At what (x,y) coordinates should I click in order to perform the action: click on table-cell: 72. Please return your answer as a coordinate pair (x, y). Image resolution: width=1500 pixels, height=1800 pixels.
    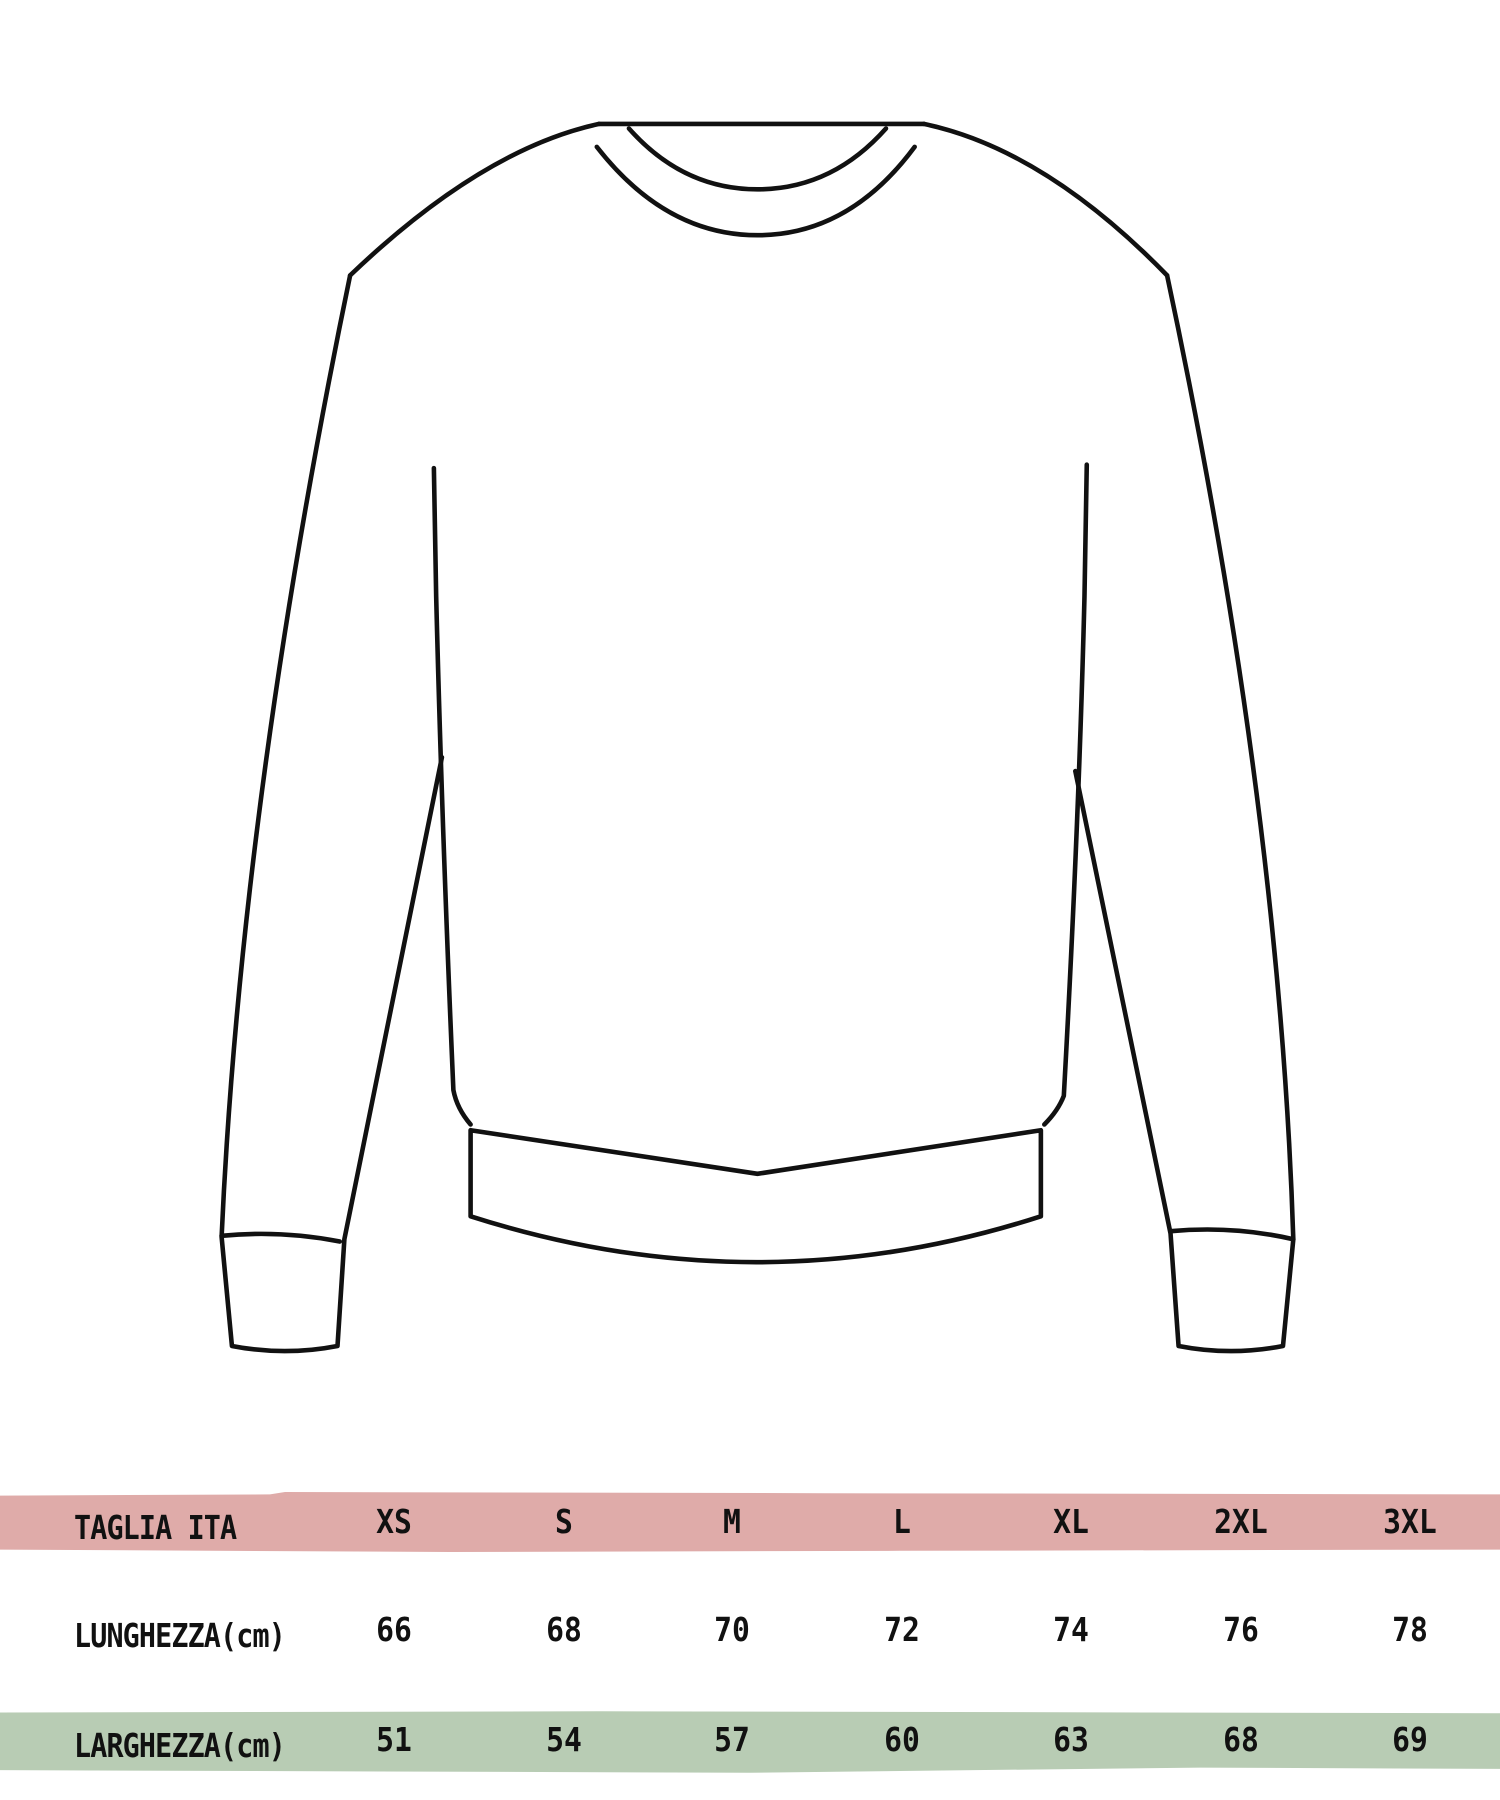
    Looking at the image, I should click on (902, 1629).